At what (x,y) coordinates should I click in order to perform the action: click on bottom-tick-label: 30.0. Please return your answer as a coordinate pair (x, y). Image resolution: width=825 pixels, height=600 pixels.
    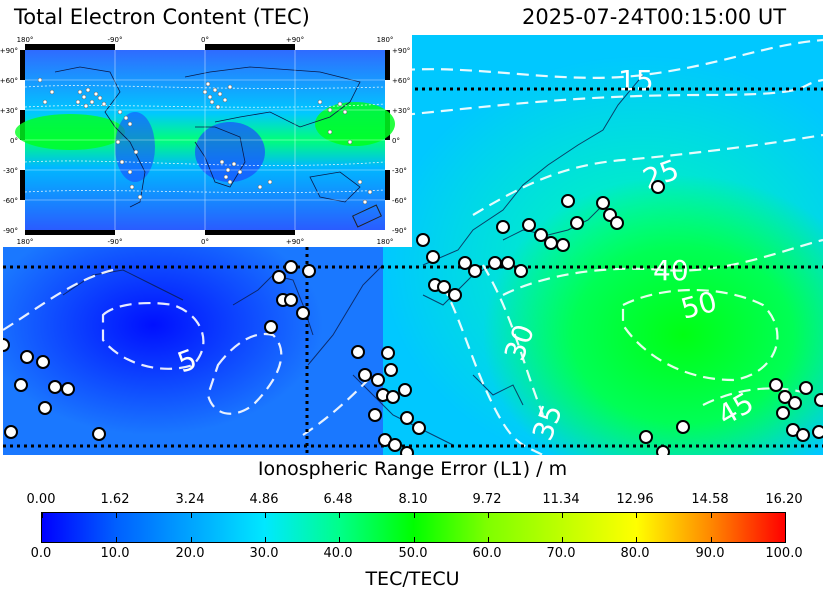
    Looking at the image, I should click on (264, 553).